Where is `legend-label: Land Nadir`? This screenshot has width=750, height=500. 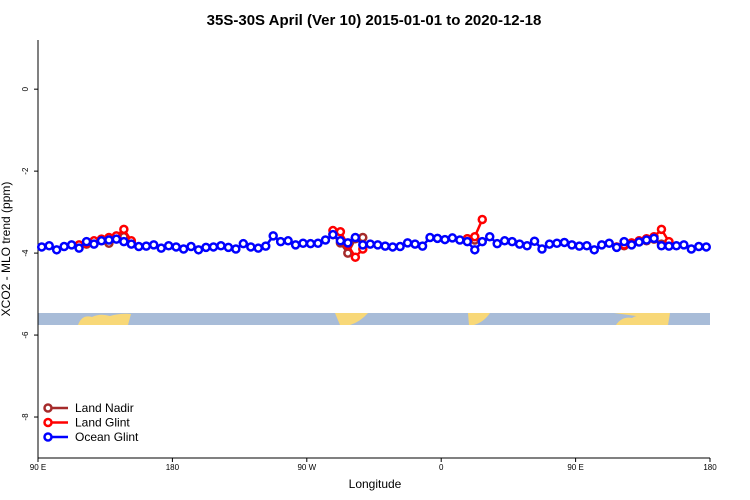
legend-label: Land Nadir is located at coordinates (104, 408).